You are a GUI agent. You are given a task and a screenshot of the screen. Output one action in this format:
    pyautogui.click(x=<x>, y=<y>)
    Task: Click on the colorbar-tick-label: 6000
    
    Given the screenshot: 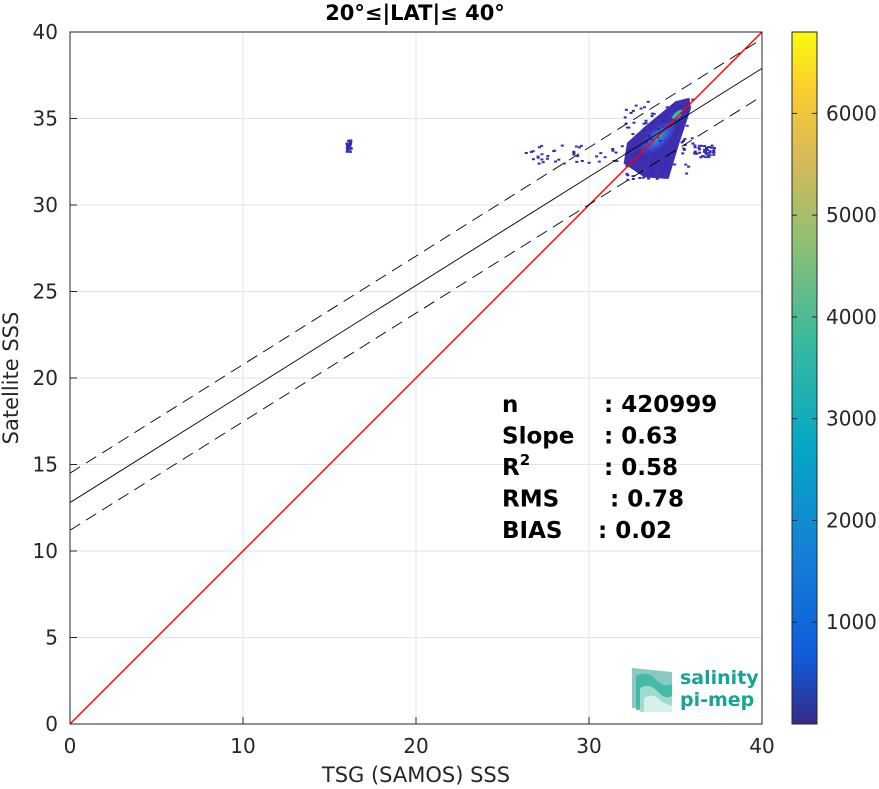 What is the action you would take?
    pyautogui.click(x=851, y=113)
    